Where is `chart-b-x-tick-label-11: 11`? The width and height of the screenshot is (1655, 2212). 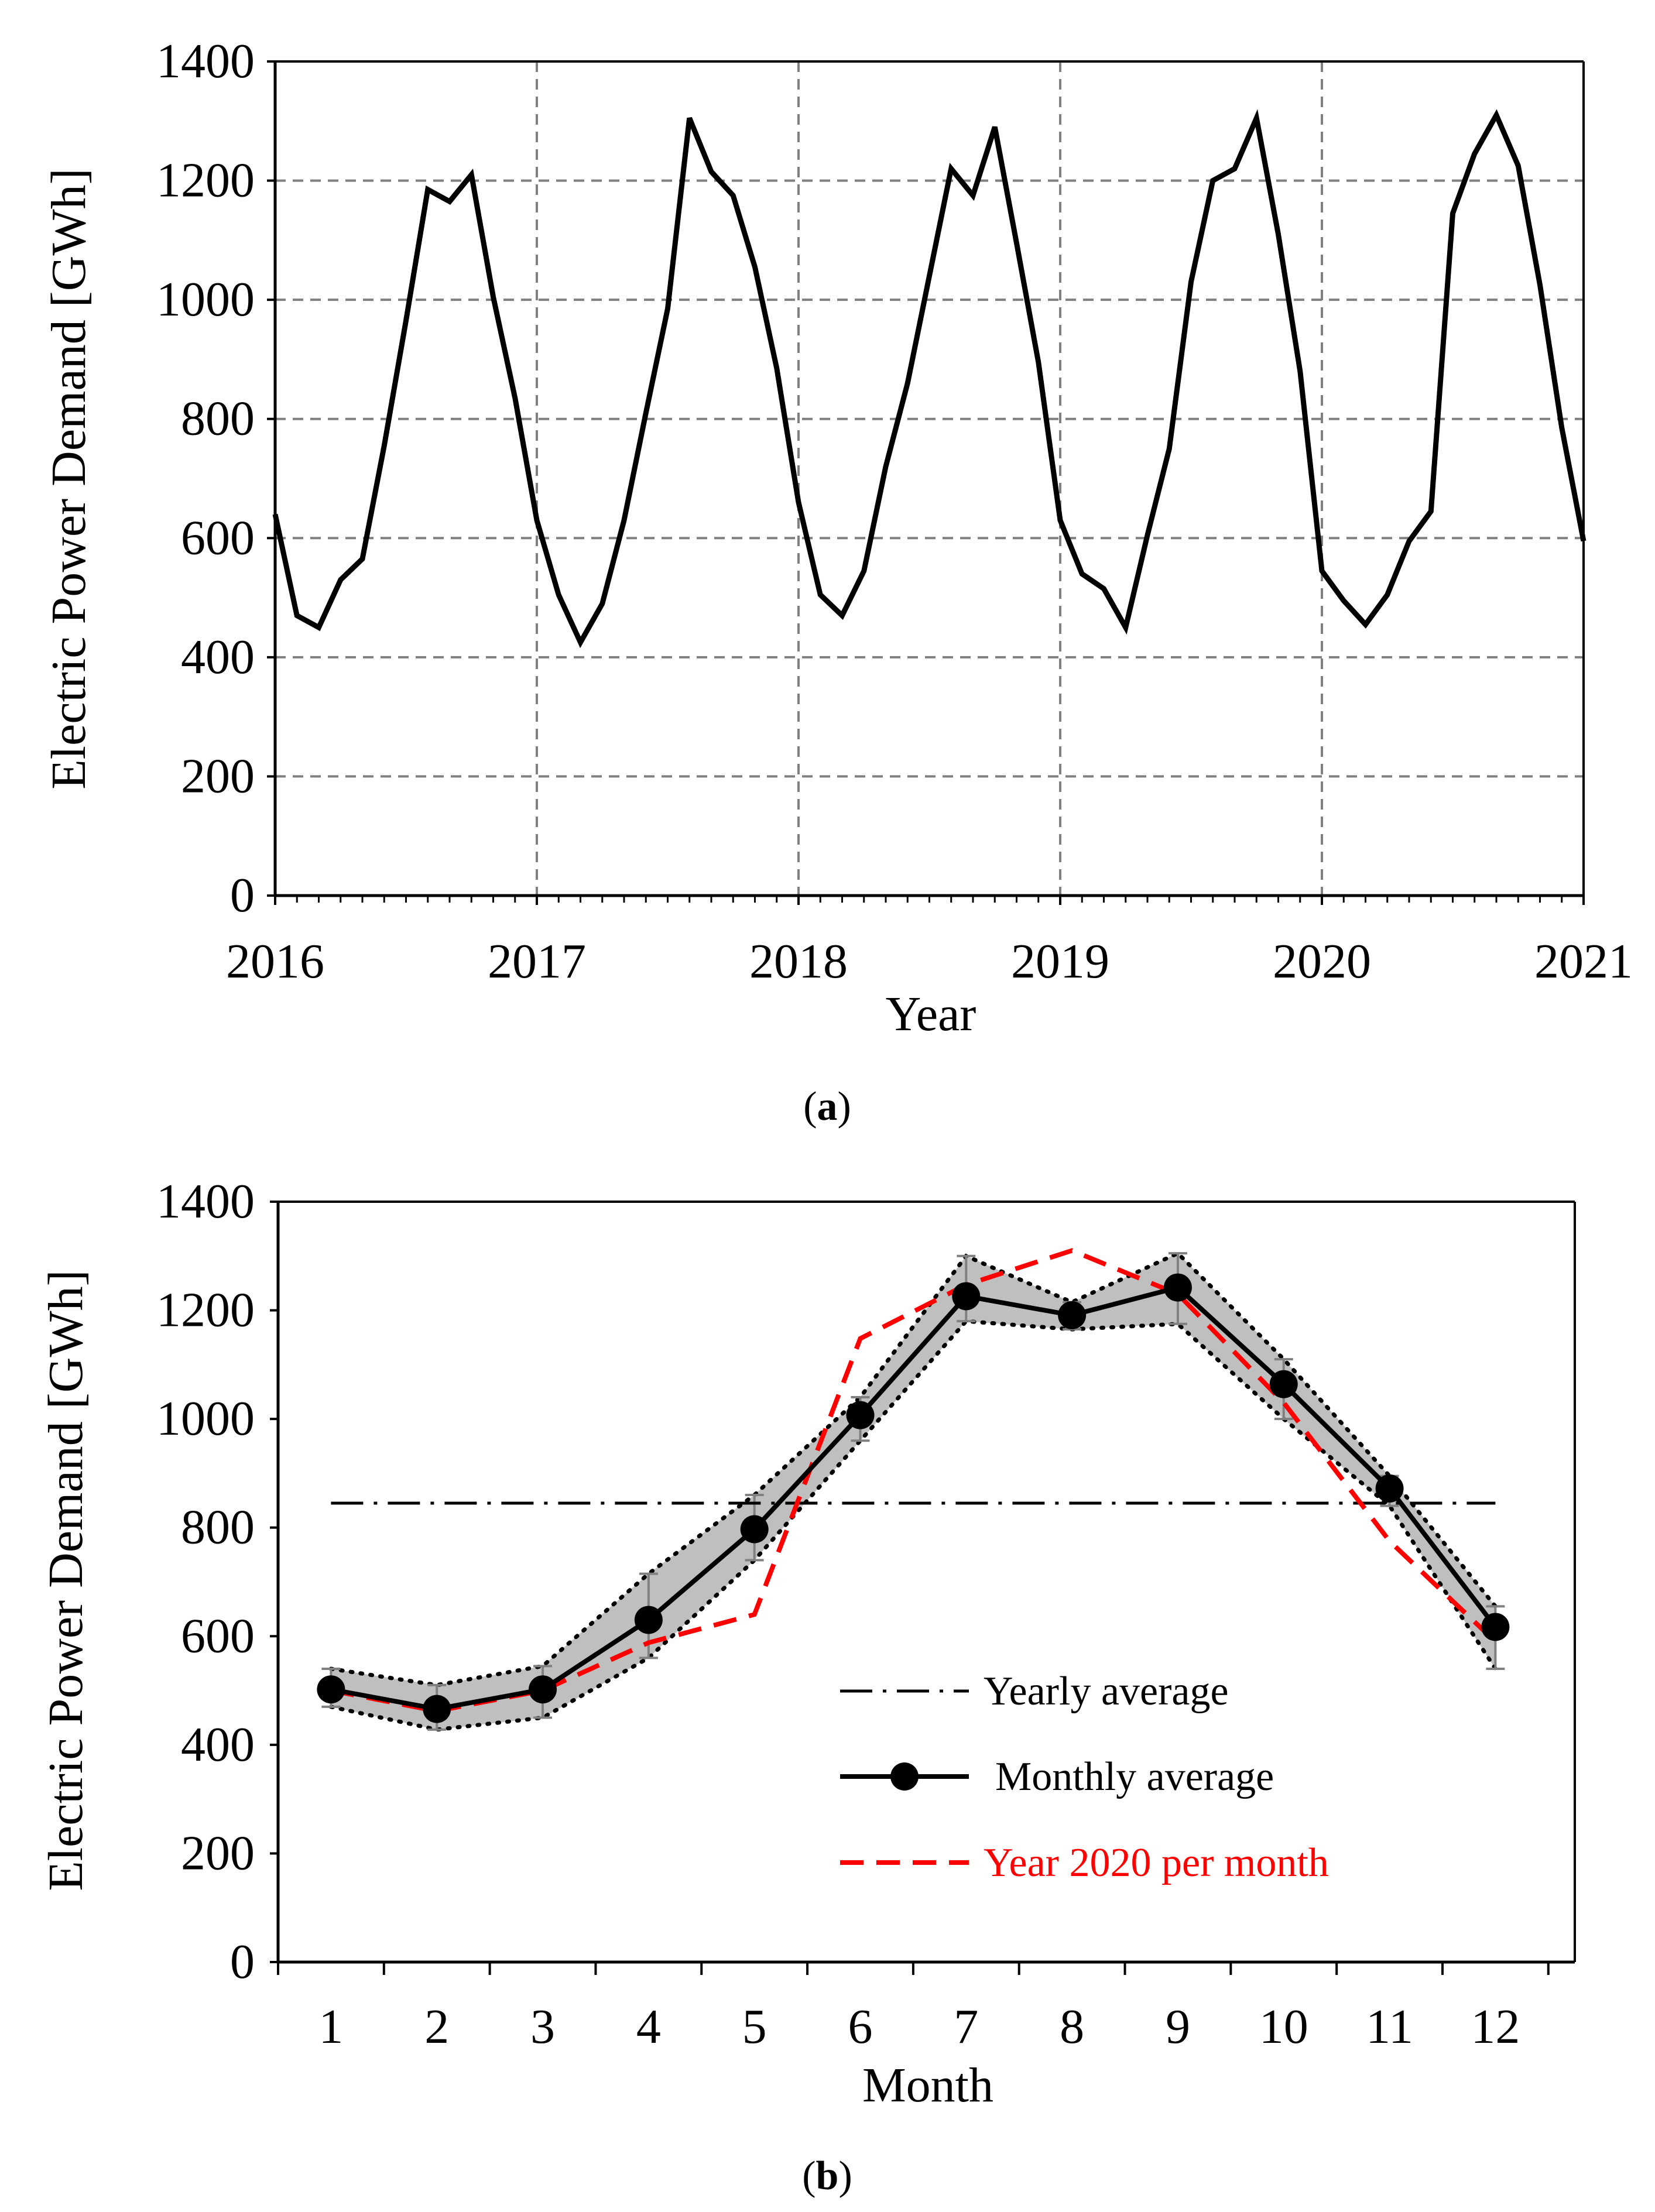 chart-b-x-tick-label-11: 11 is located at coordinates (1389, 2027).